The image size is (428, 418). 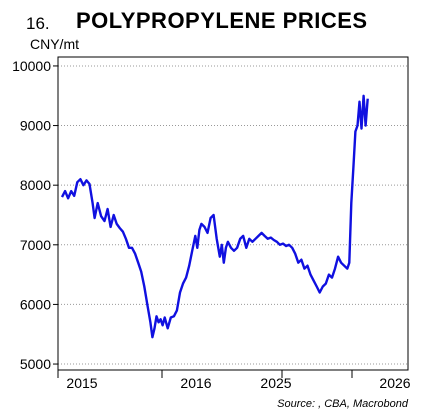 I want to click on x-axis-ticks: 2015 2016 2025 2026, so click(x=234, y=380).